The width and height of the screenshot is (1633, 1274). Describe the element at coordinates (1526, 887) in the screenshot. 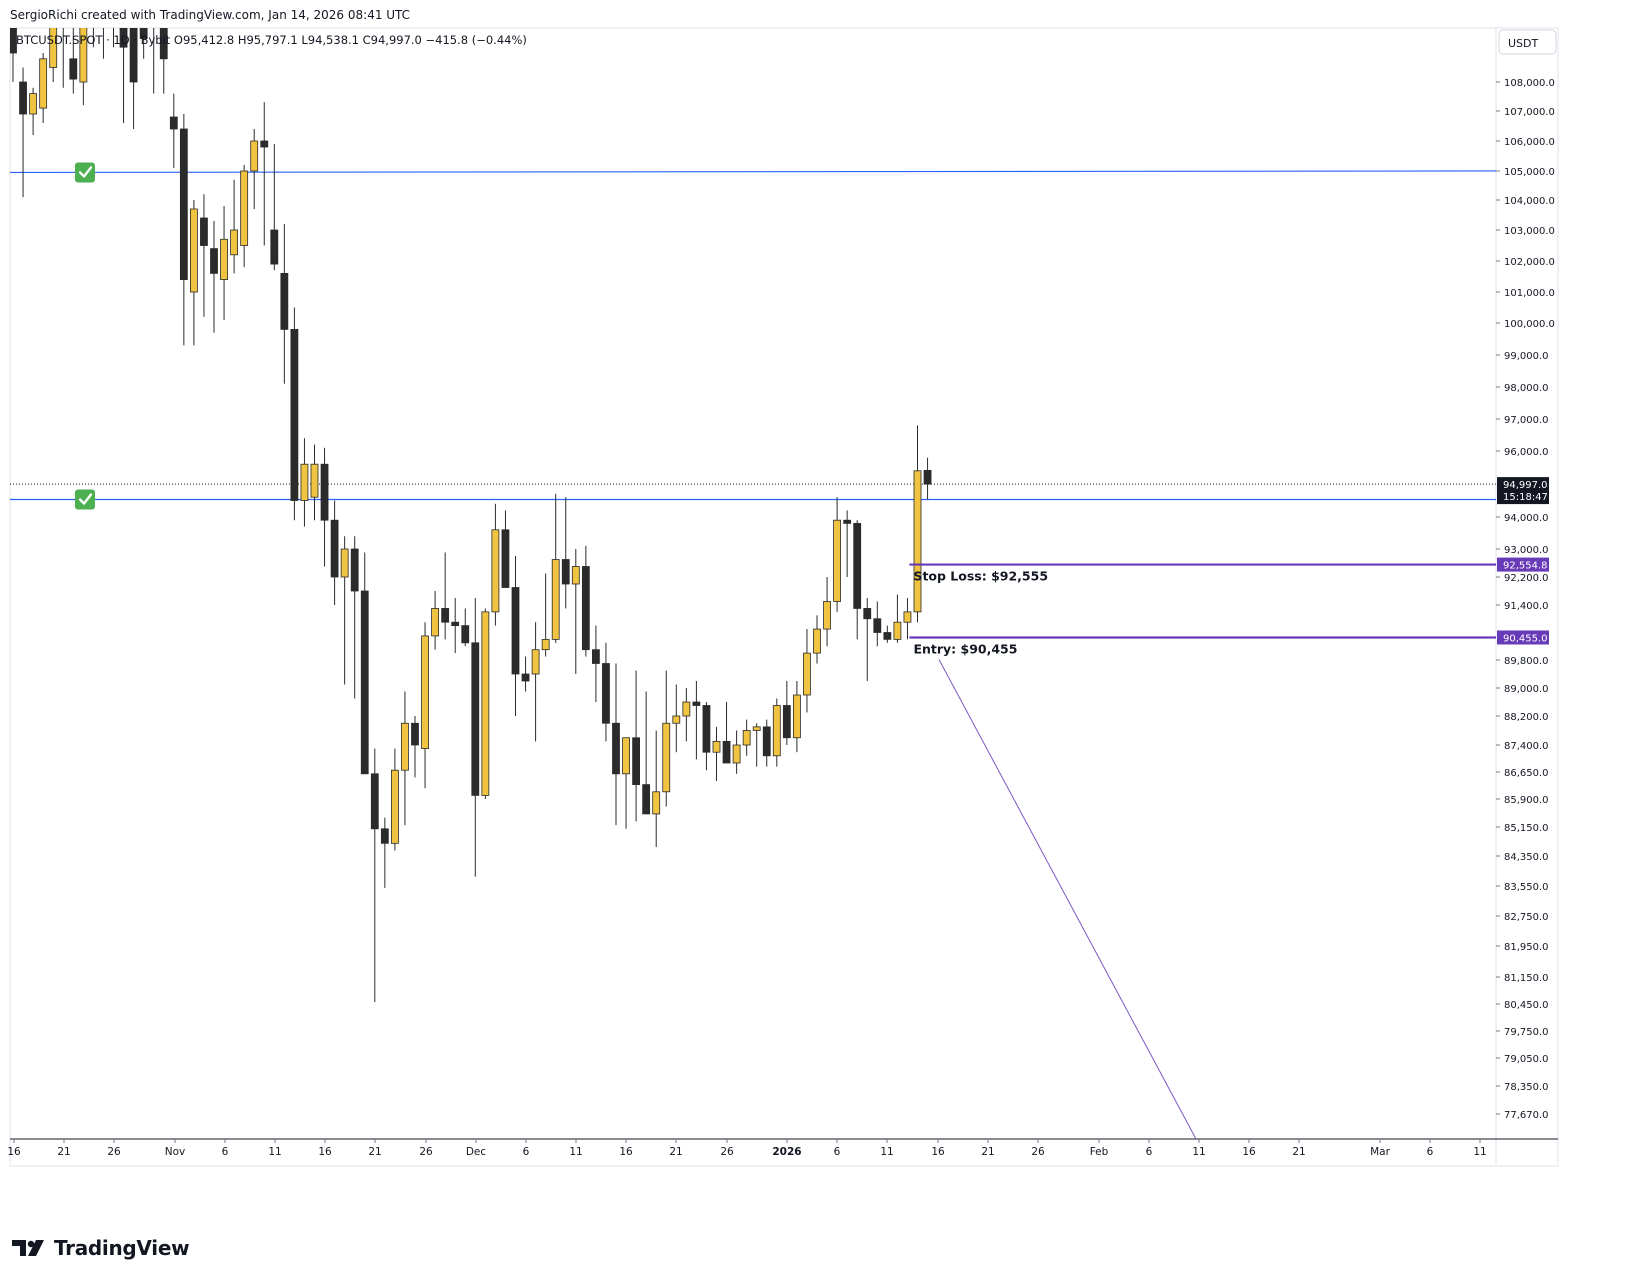

I see `y-tick-label: 83,550.0` at that location.